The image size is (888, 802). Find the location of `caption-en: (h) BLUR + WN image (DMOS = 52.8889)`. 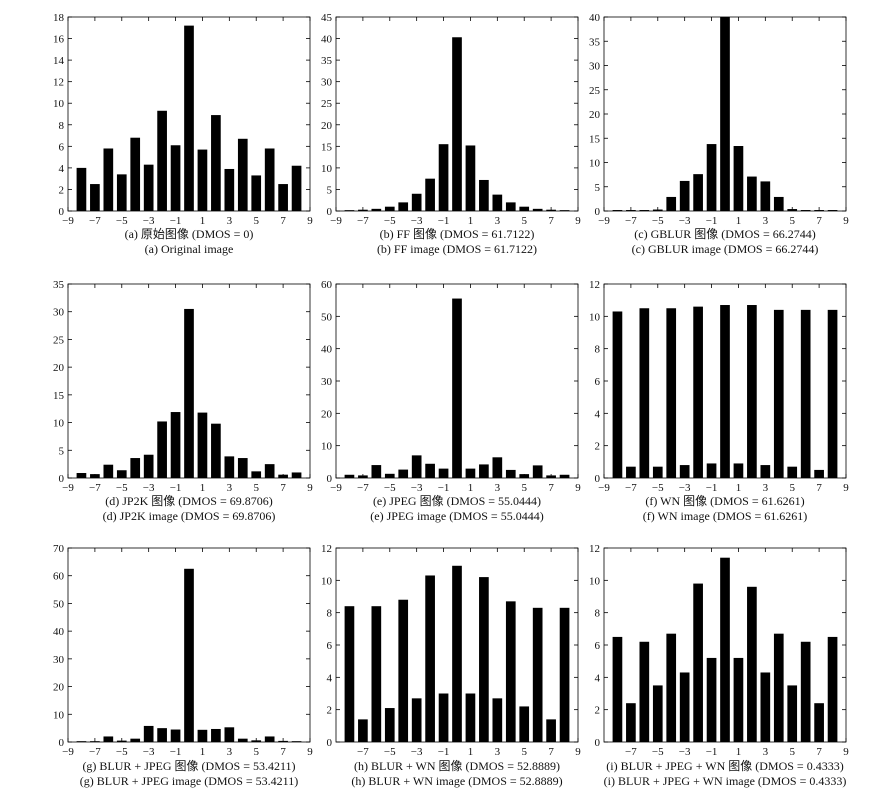

caption-en: (h) BLUR + WN image (DMOS = 52.8889) is located at coordinates (457, 781).